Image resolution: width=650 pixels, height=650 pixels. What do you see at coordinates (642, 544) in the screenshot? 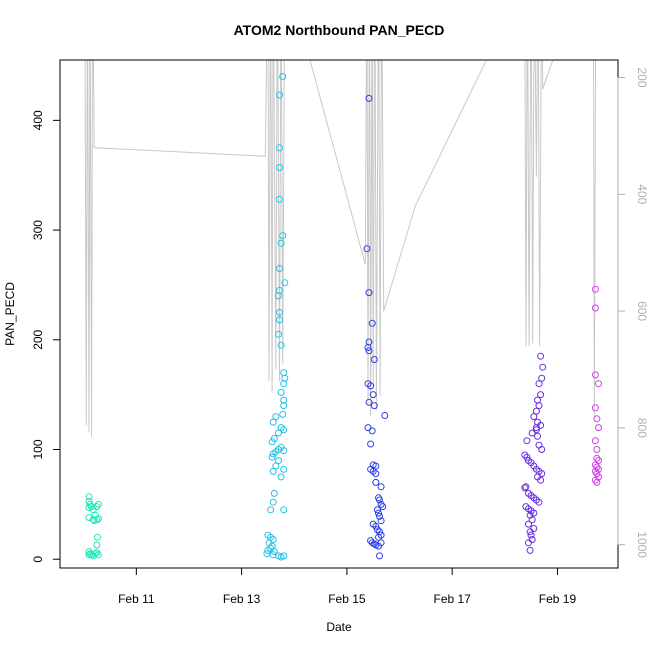
I see `right-tick-label: 1000` at bounding box center [642, 544].